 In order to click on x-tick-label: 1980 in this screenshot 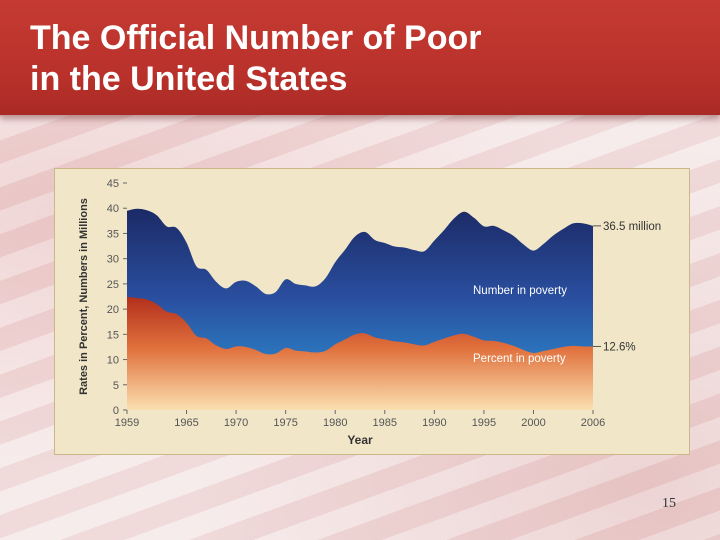, I will do `click(335, 423)`.